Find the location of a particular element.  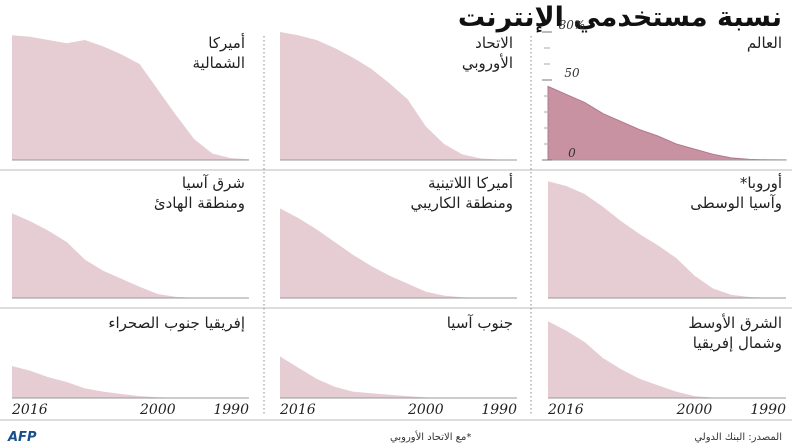

panel-label-5: أميركا اللاتينية ومنطقة الكاريبي is located at coordinates (461, 193).